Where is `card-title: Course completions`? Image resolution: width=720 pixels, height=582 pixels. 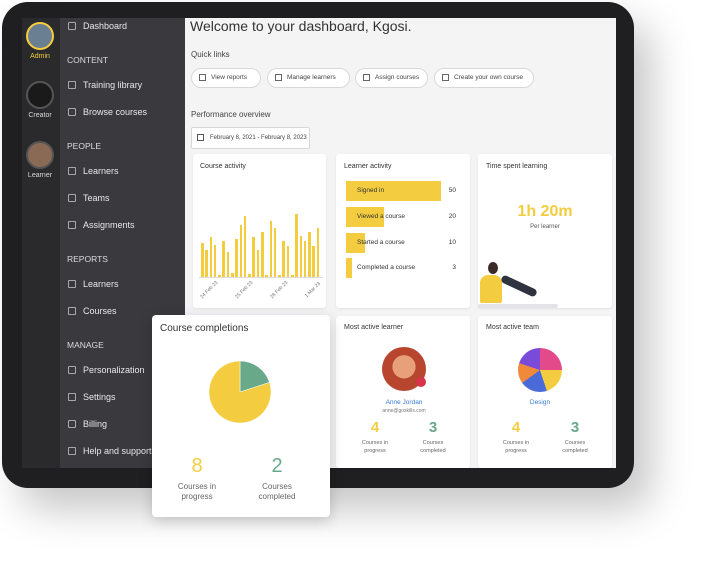 card-title: Course completions is located at coordinates (204, 328).